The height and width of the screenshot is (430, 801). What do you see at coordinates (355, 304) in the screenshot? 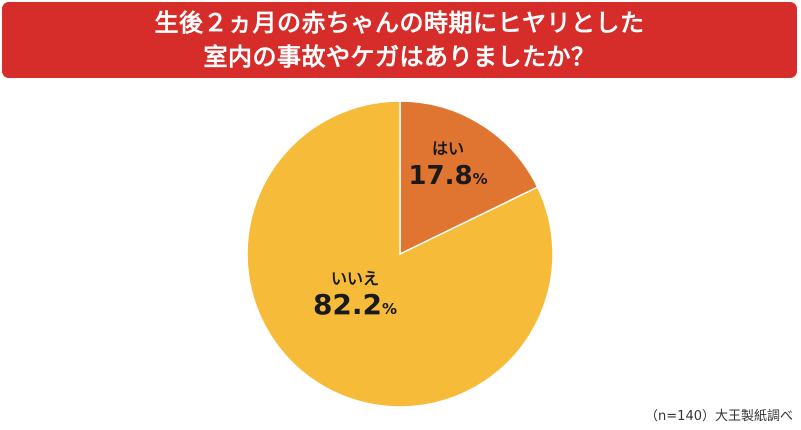
I see `slice-value-2: 82.2%` at bounding box center [355, 304].